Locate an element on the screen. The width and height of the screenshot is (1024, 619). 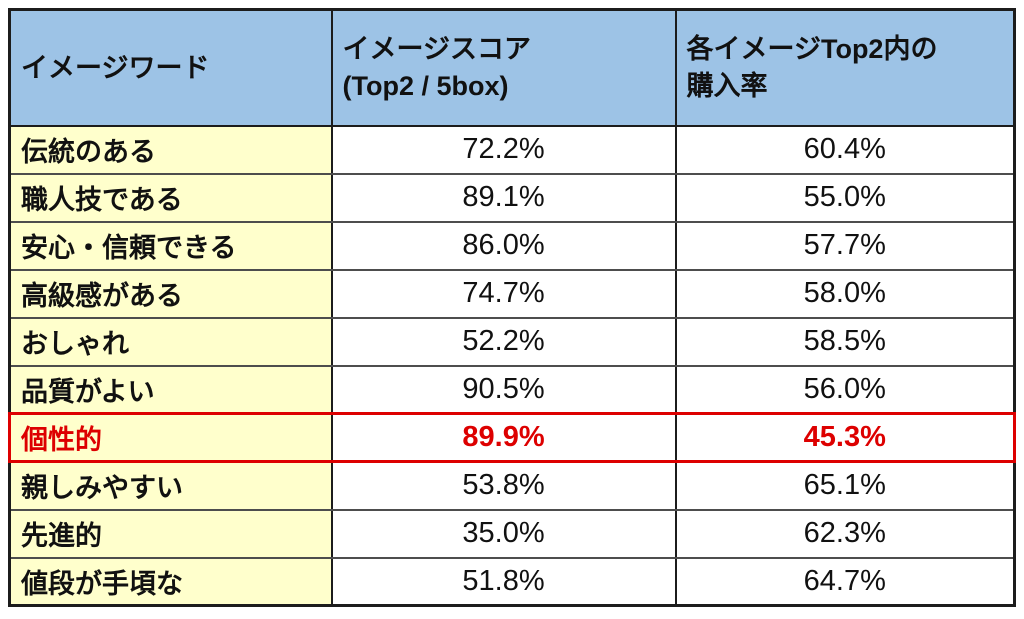
table-row-highlighted: 個性的 89.9% 45.3% is located at coordinates (512, 437).